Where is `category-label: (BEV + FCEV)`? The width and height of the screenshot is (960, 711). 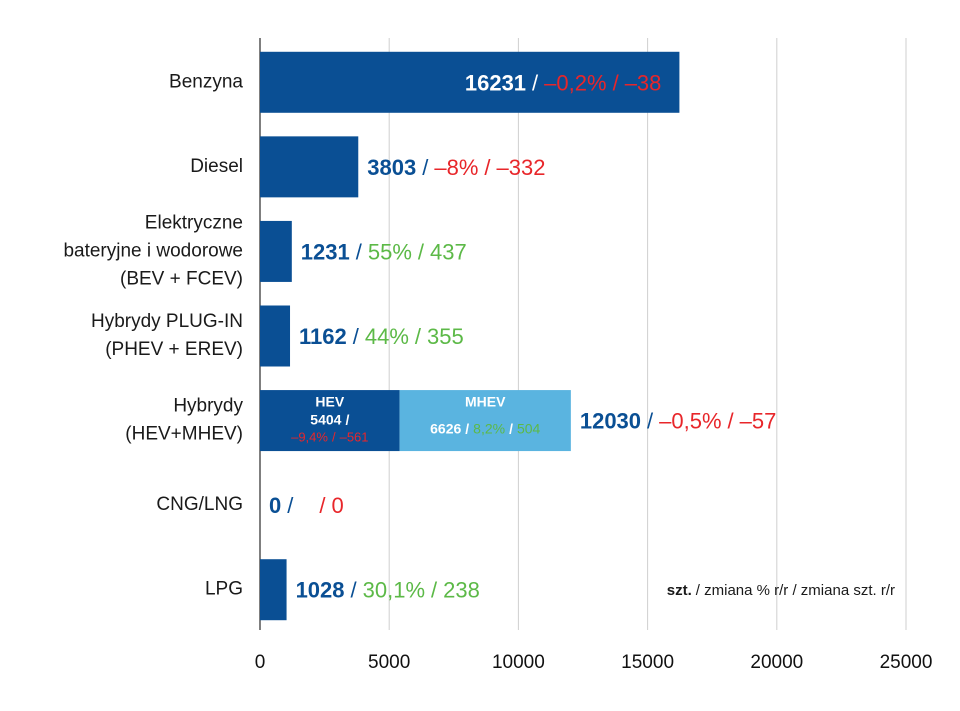
category-label: (BEV + FCEV) is located at coordinates (181, 278).